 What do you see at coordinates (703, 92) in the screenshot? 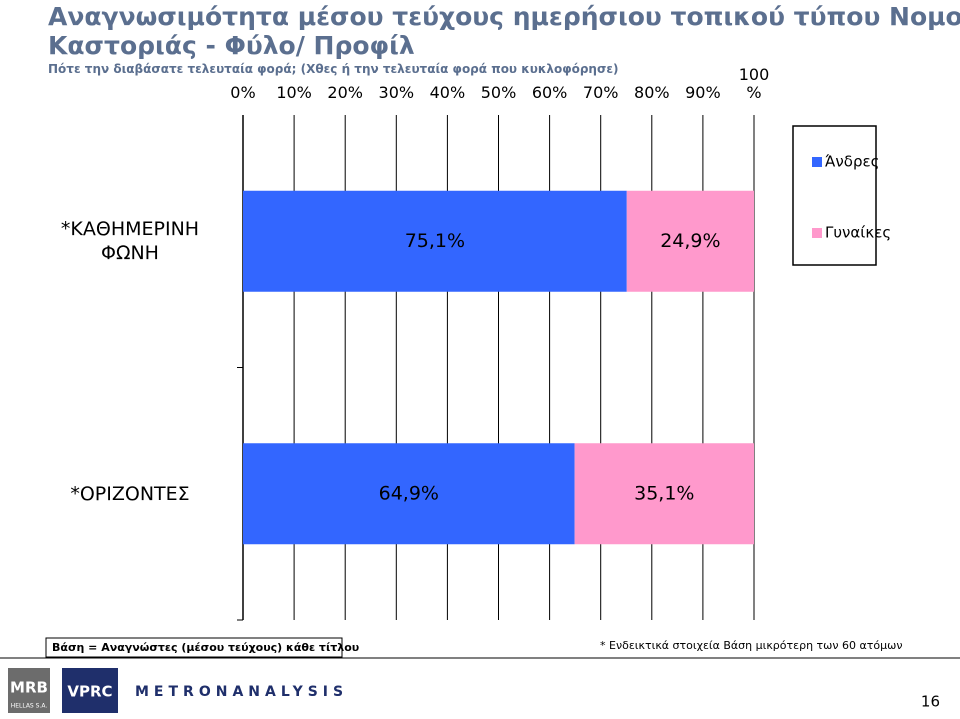
I see `x-tick-label: 90%` at bounding box center [703, 92].